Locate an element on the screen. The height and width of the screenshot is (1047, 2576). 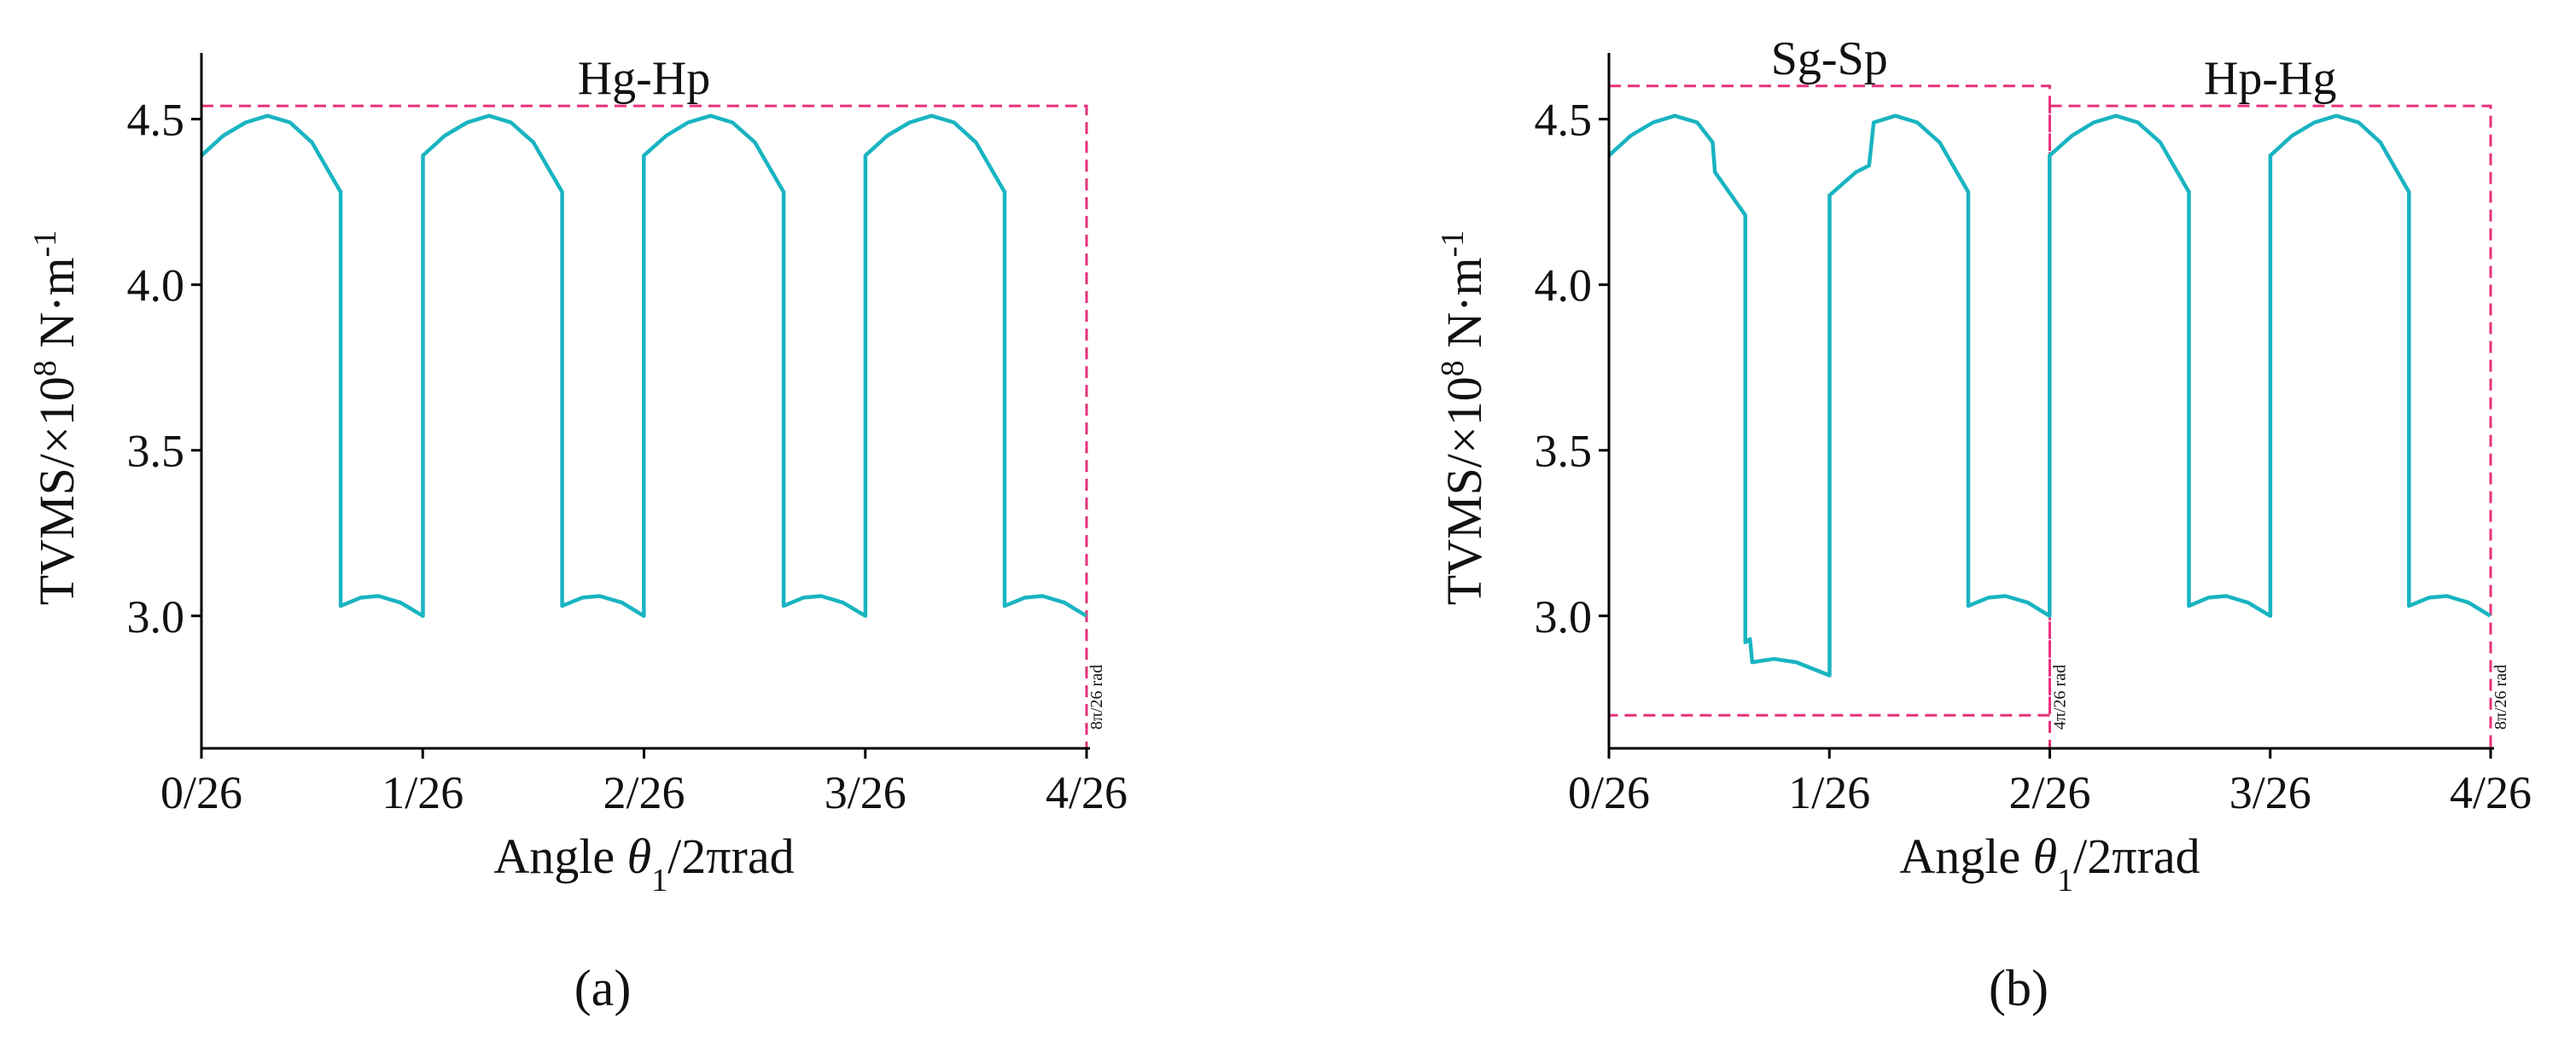
region-label: Sg-Sp is located at coordinates (1829, 58).